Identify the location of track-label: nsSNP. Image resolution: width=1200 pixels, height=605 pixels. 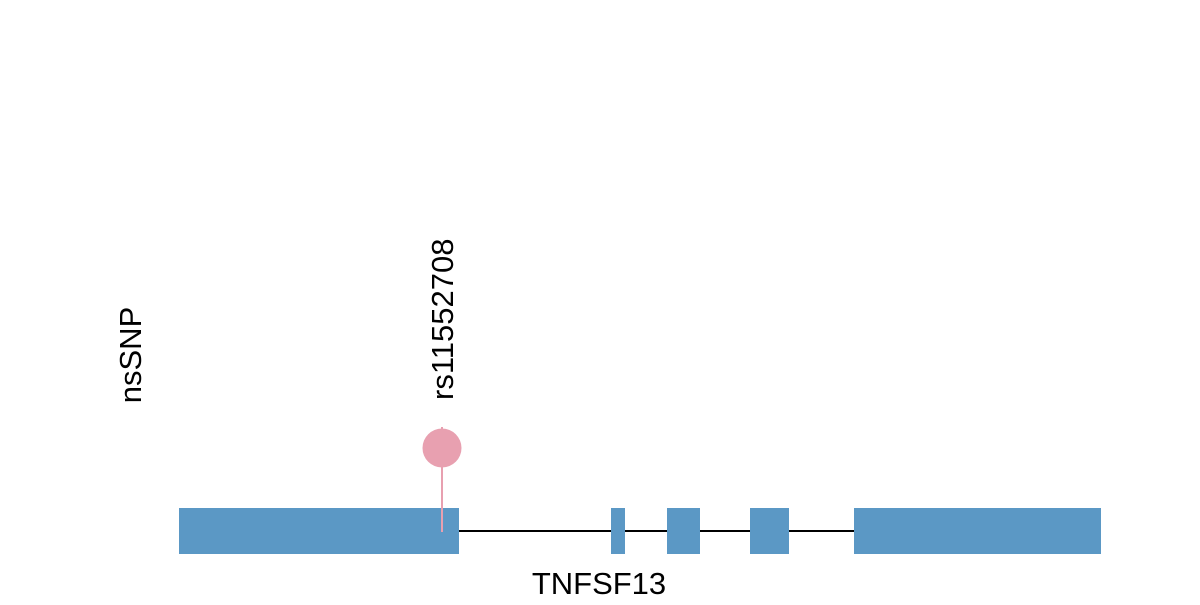
(130, 355).